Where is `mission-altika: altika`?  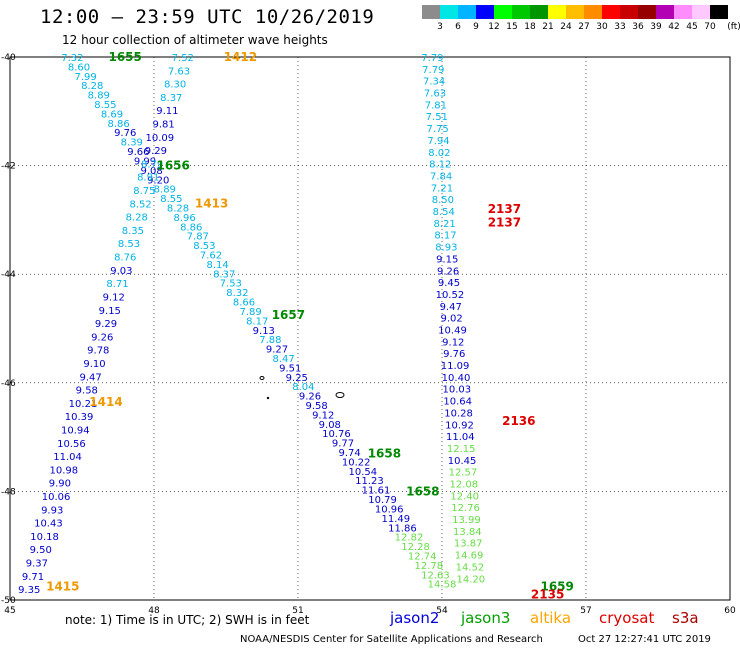 mission-altika: altika is located at coordinates (551, 618).